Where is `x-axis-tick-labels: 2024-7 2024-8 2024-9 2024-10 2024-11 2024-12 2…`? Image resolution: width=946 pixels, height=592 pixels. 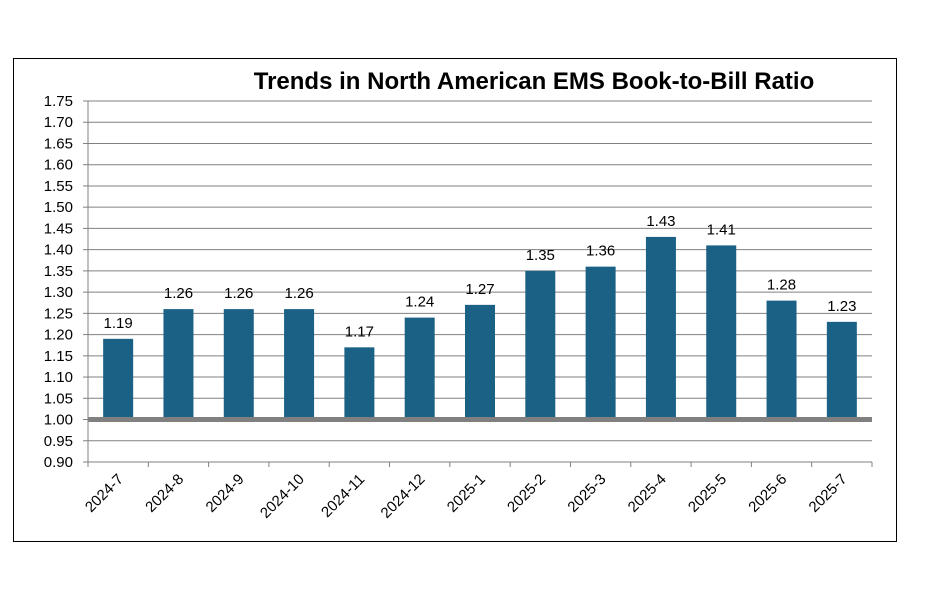
x-axis-tick-labels: 2024-7 2024-8 2024-9 2024-10 2024-11 2024-12 2… is located at coordinates (466, 496).